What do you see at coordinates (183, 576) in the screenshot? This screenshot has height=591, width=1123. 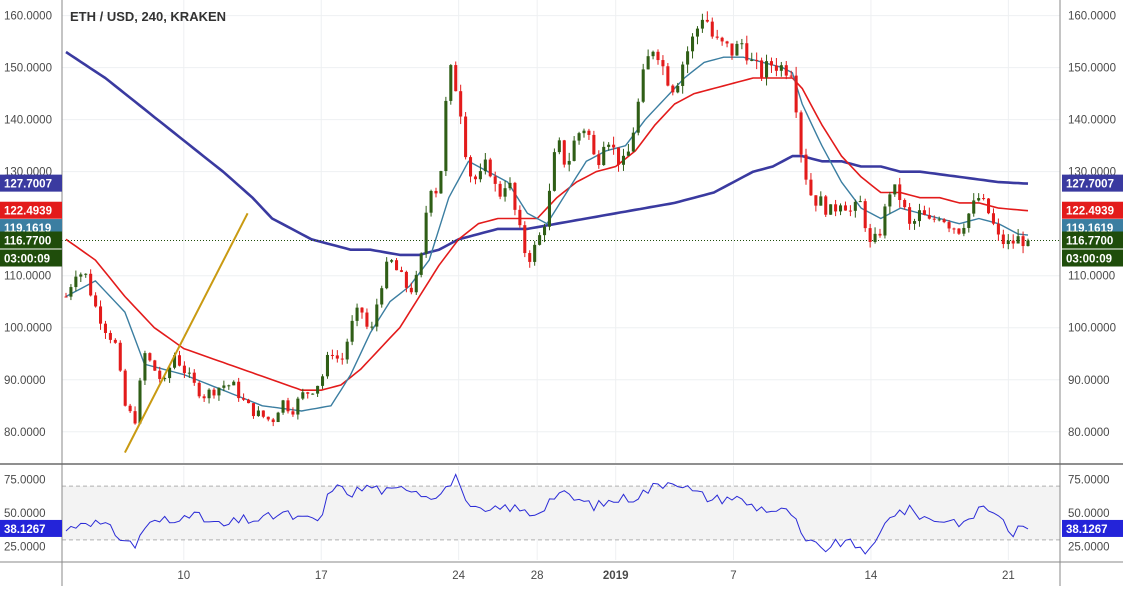 I see `time-tick-label: 10` at bounding box center [183, 576].